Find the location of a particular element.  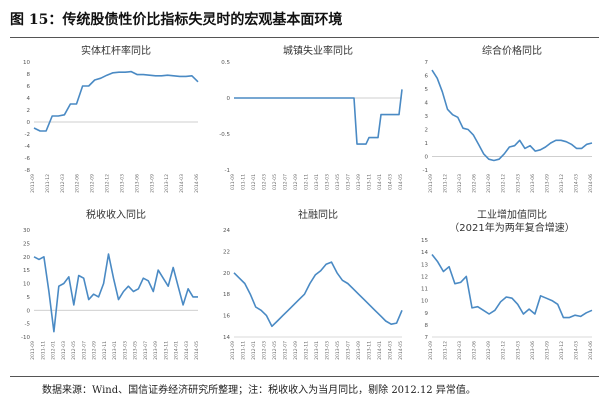

chart-title: 税收收入同比 is located at coordinates (116, 214).